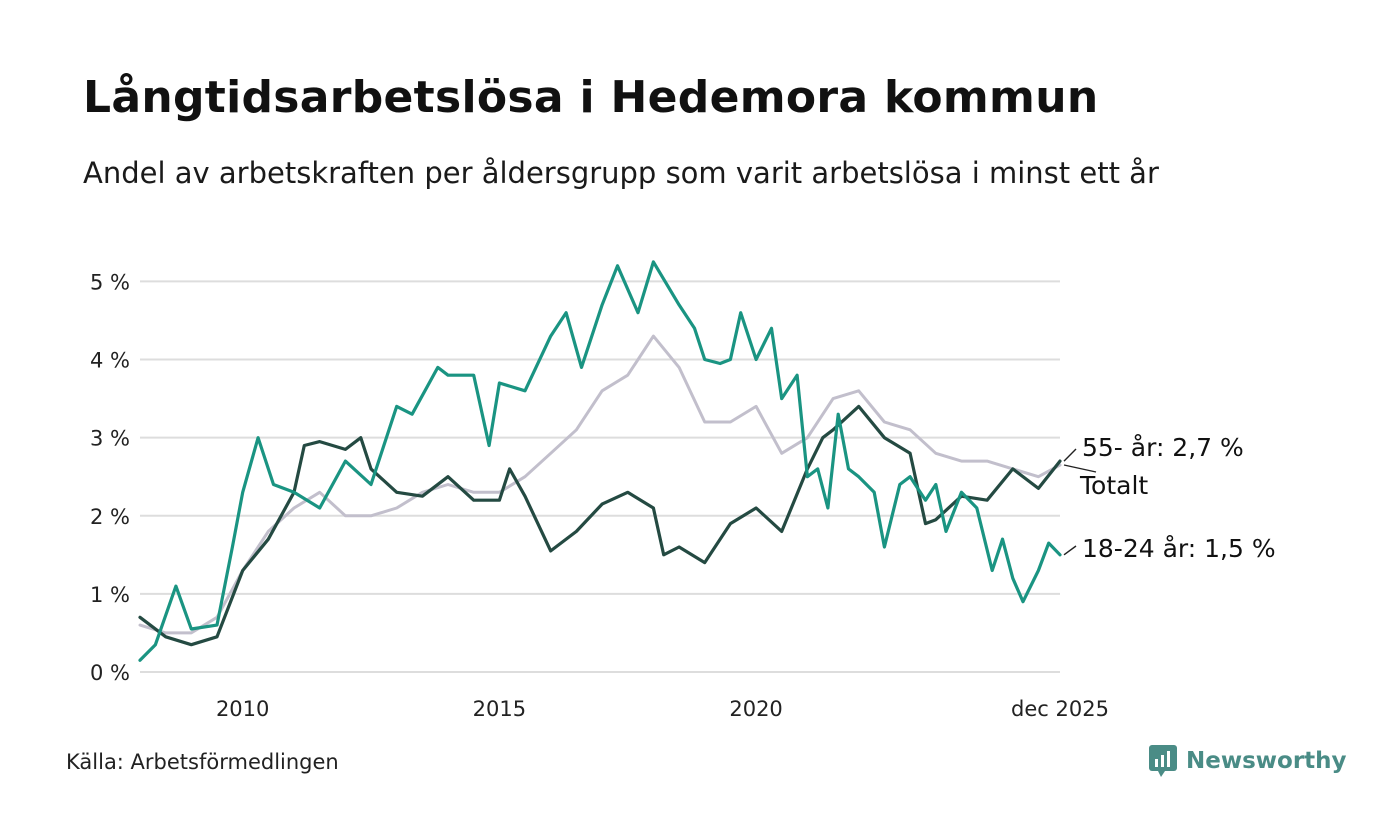 The image size is (1400, 840). Describe the element at coordinates (1163, 761) in the screenshot. I see `newsworthy-logo-icon` at that location.